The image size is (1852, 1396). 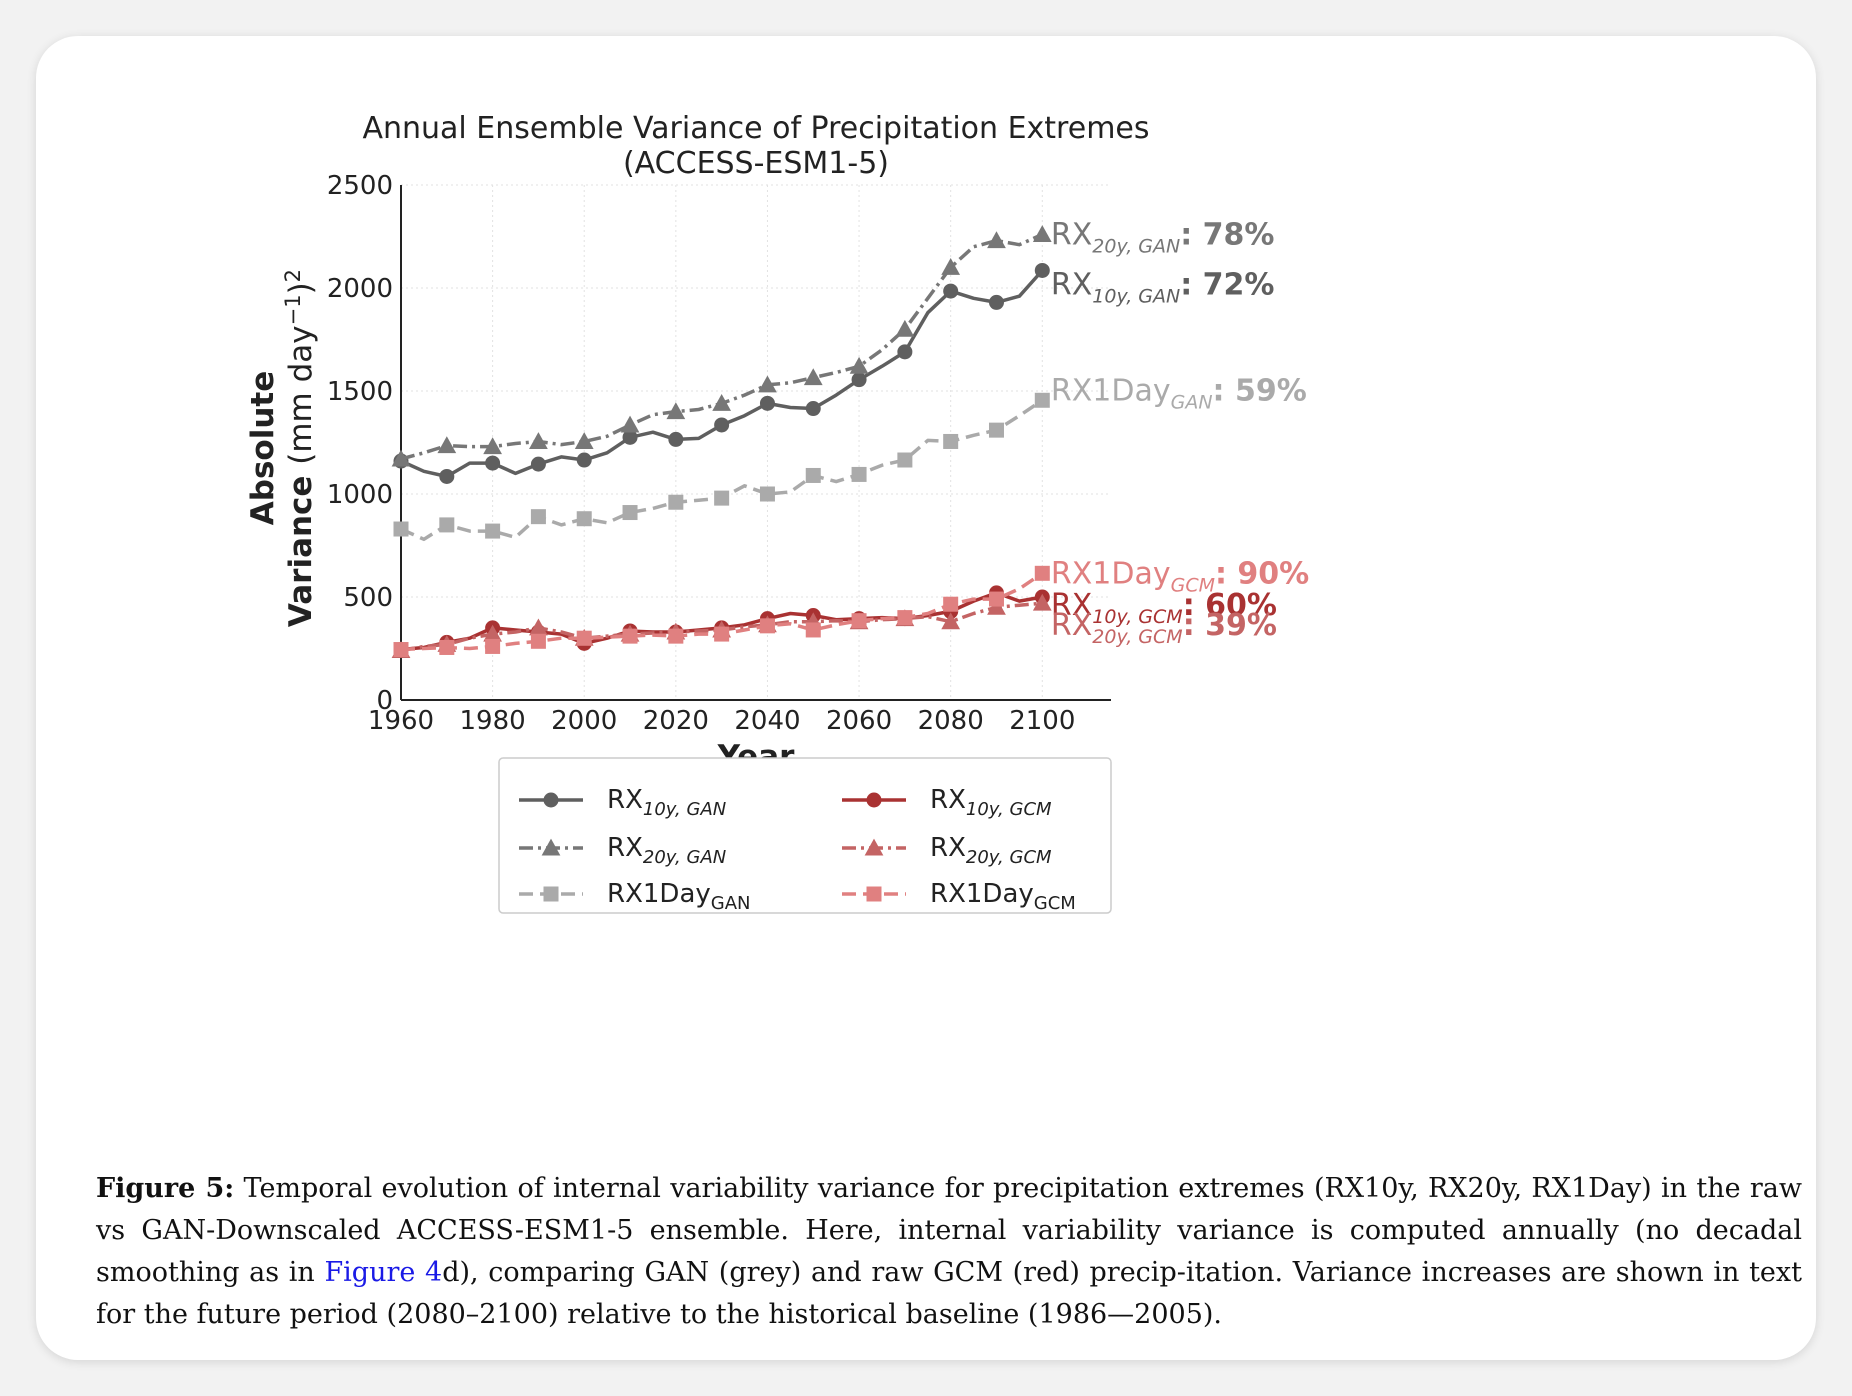 I want to click on legend-box, so click(x=805, y=835).